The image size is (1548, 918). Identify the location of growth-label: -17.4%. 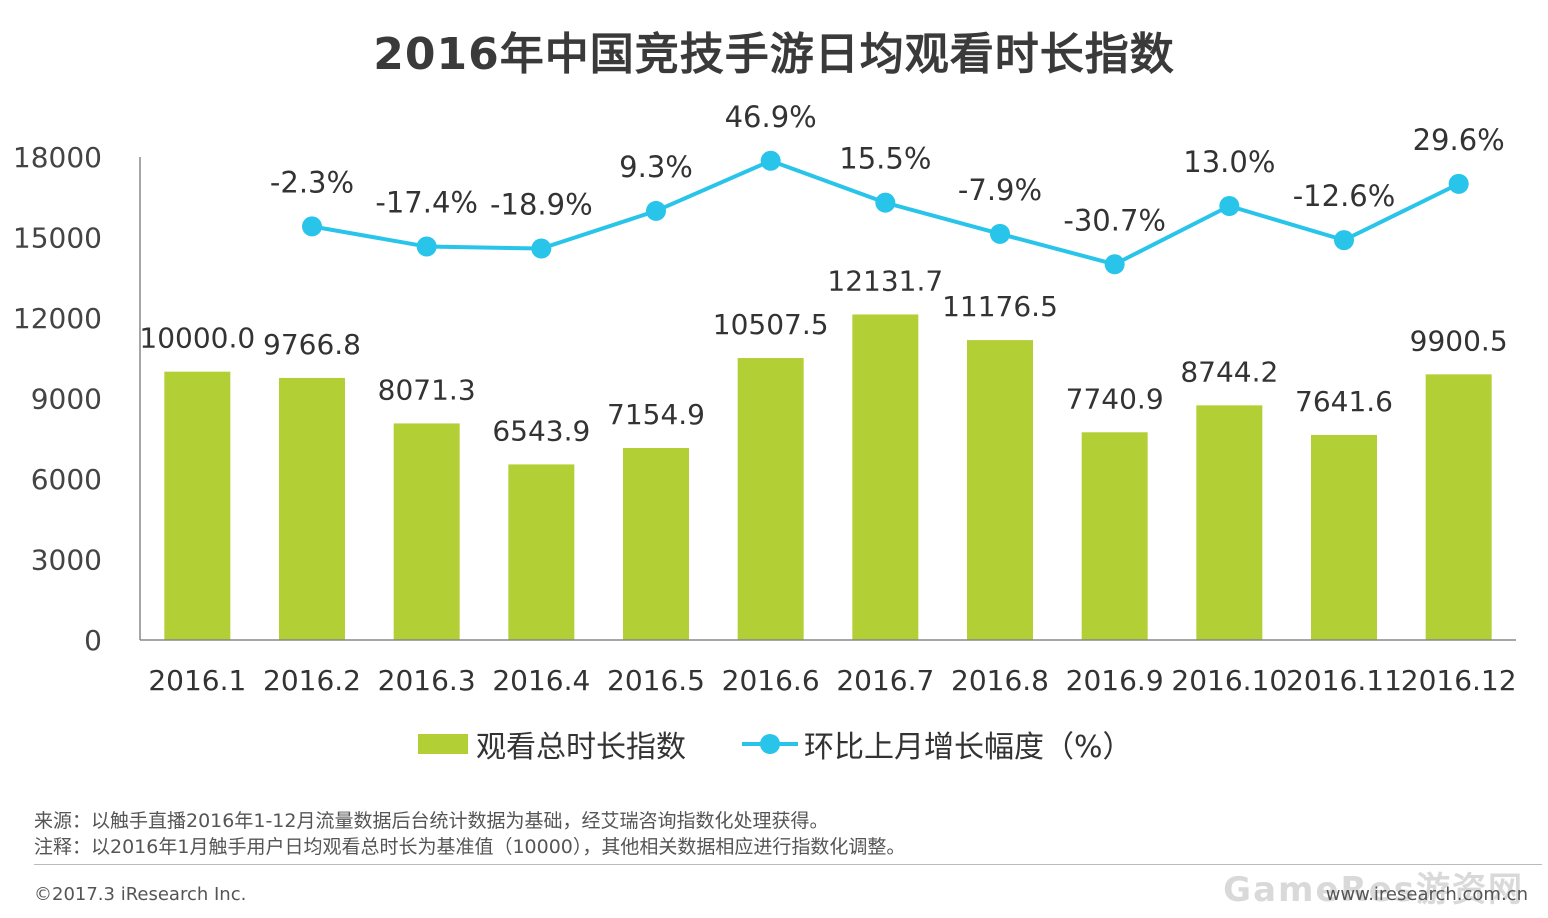
(426, 203).